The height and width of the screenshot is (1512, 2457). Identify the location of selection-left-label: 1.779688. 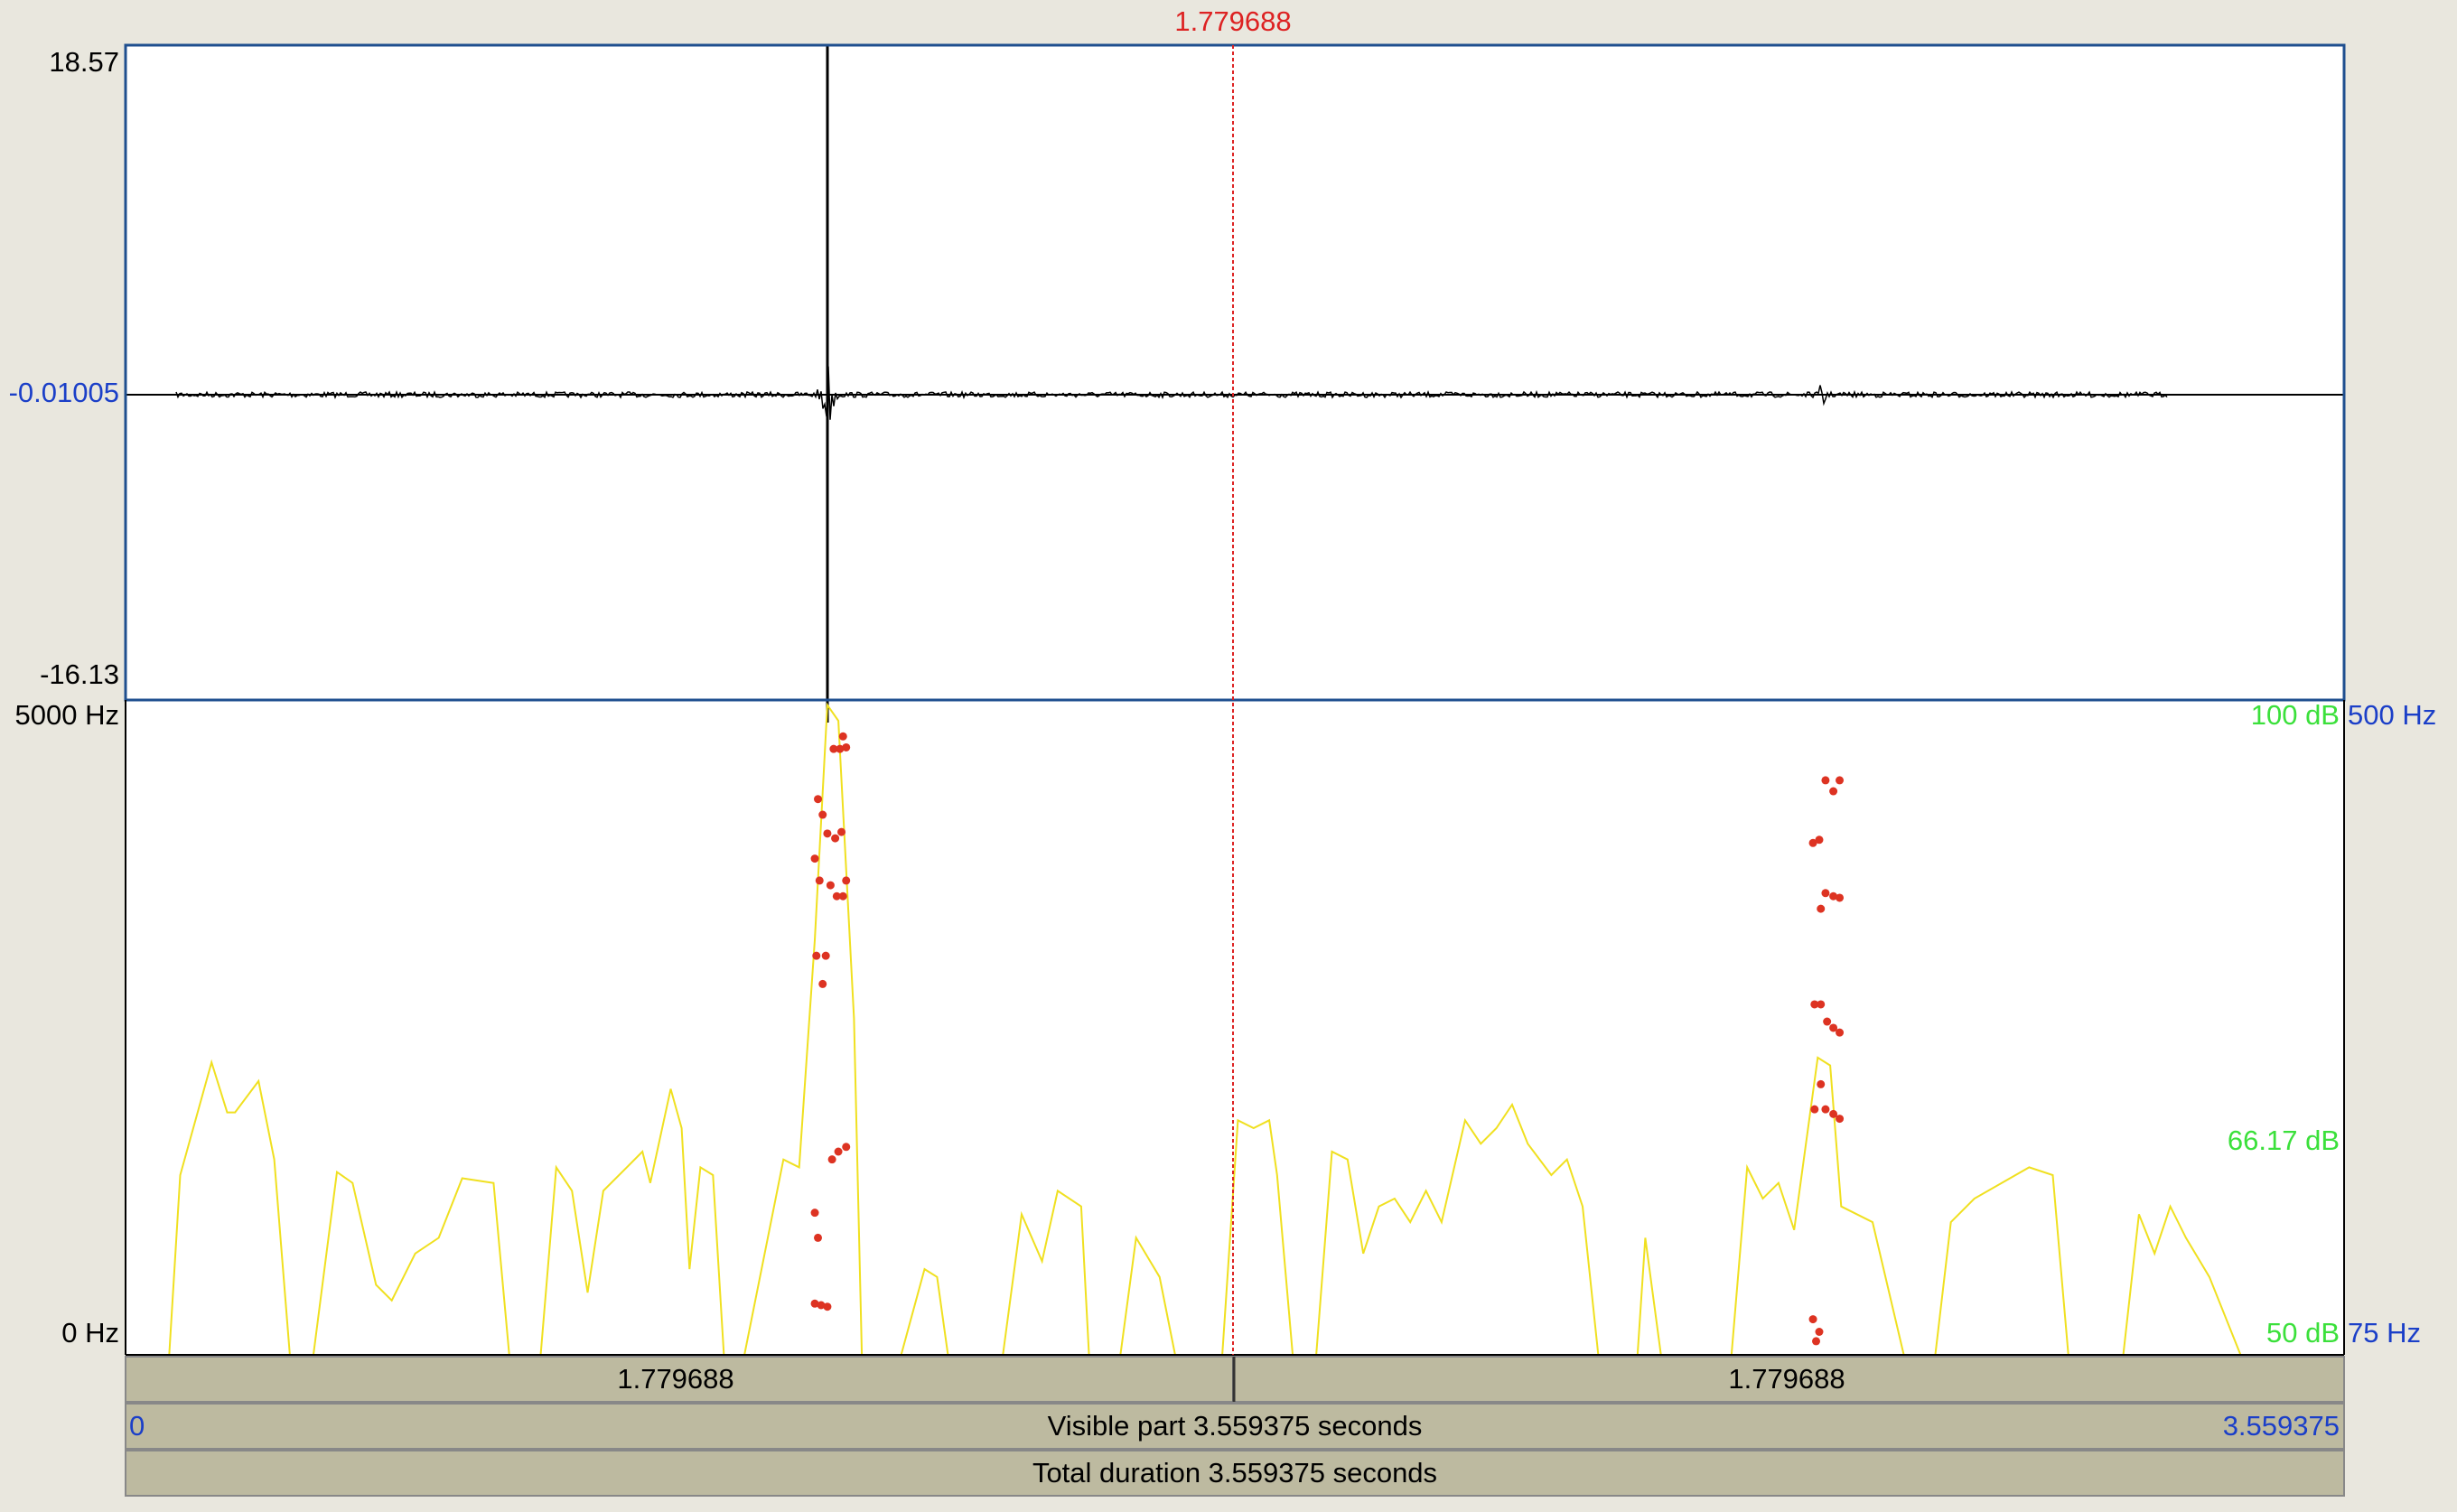
(675, 1379).